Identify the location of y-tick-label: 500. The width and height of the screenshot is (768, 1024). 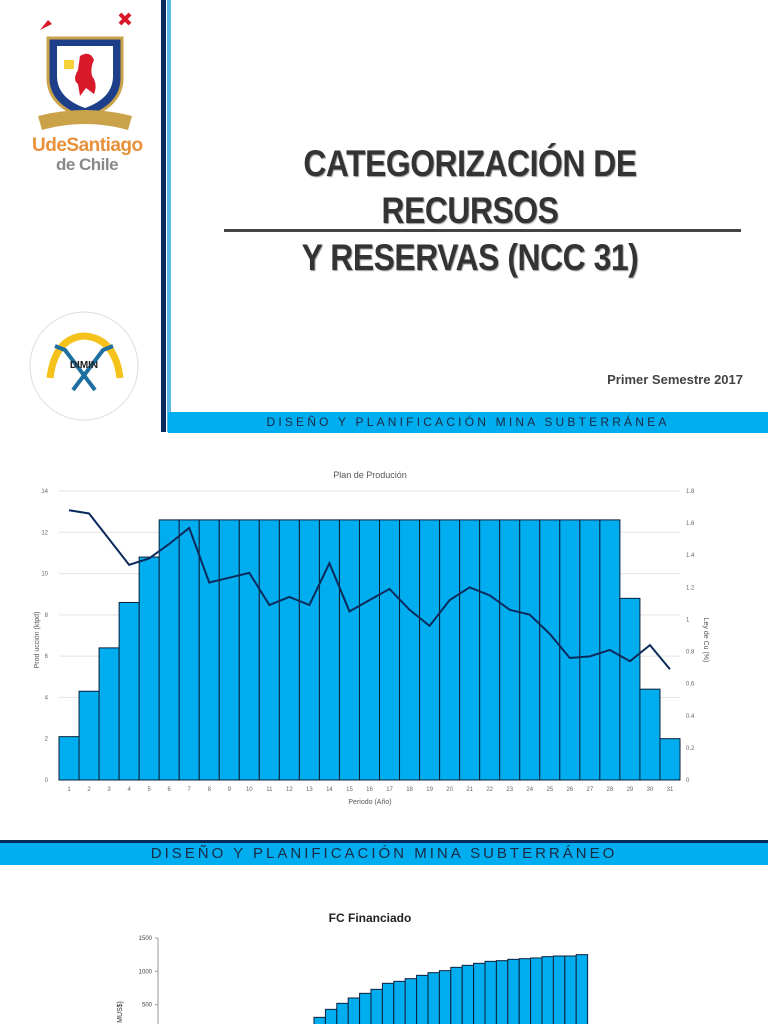
(147, 1006).